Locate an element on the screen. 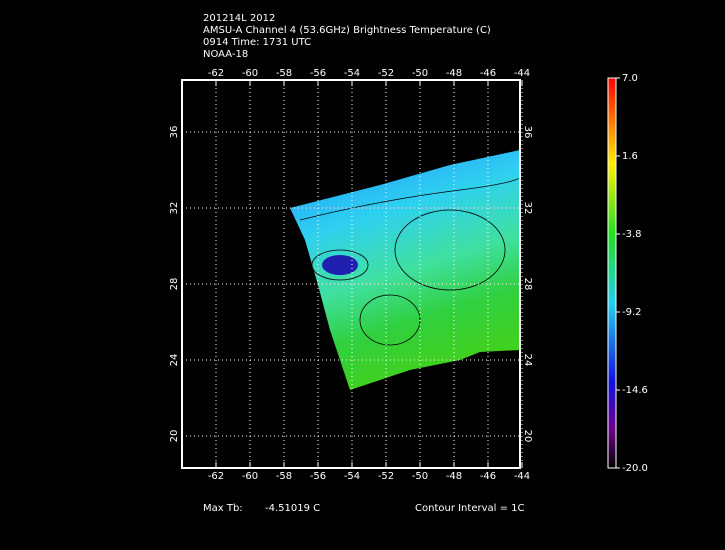 The height and width of the screenshot is (550, 725). swath-fill is located at coordinates (405, 270).